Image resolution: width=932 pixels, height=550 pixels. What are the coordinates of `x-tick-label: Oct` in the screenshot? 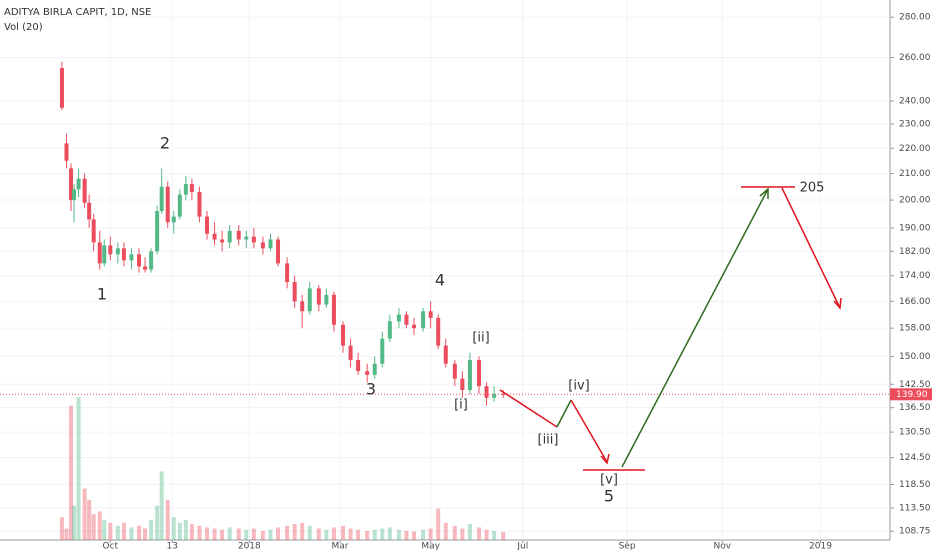 It's located at (111, 546).